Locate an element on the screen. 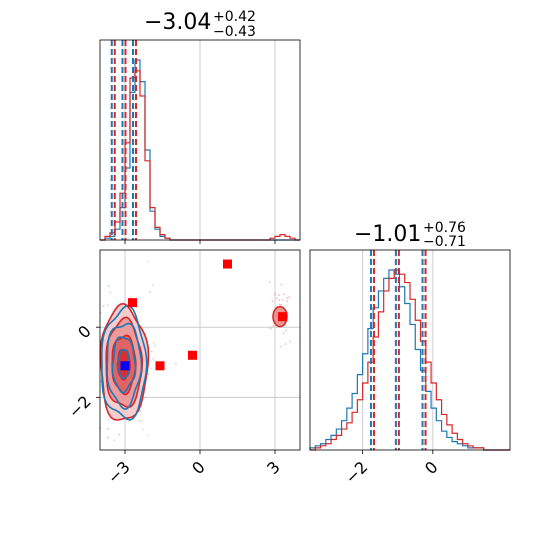 This screenshot has width=550, height=550. param1-title-upper: +0.42 is located at coordinates (234, 17).